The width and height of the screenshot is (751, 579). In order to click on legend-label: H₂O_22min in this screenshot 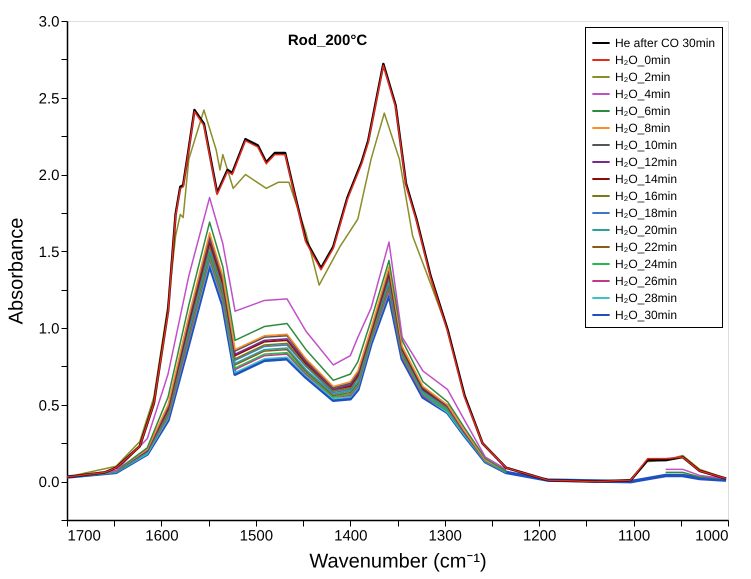, I will do `click(646, 247)`.